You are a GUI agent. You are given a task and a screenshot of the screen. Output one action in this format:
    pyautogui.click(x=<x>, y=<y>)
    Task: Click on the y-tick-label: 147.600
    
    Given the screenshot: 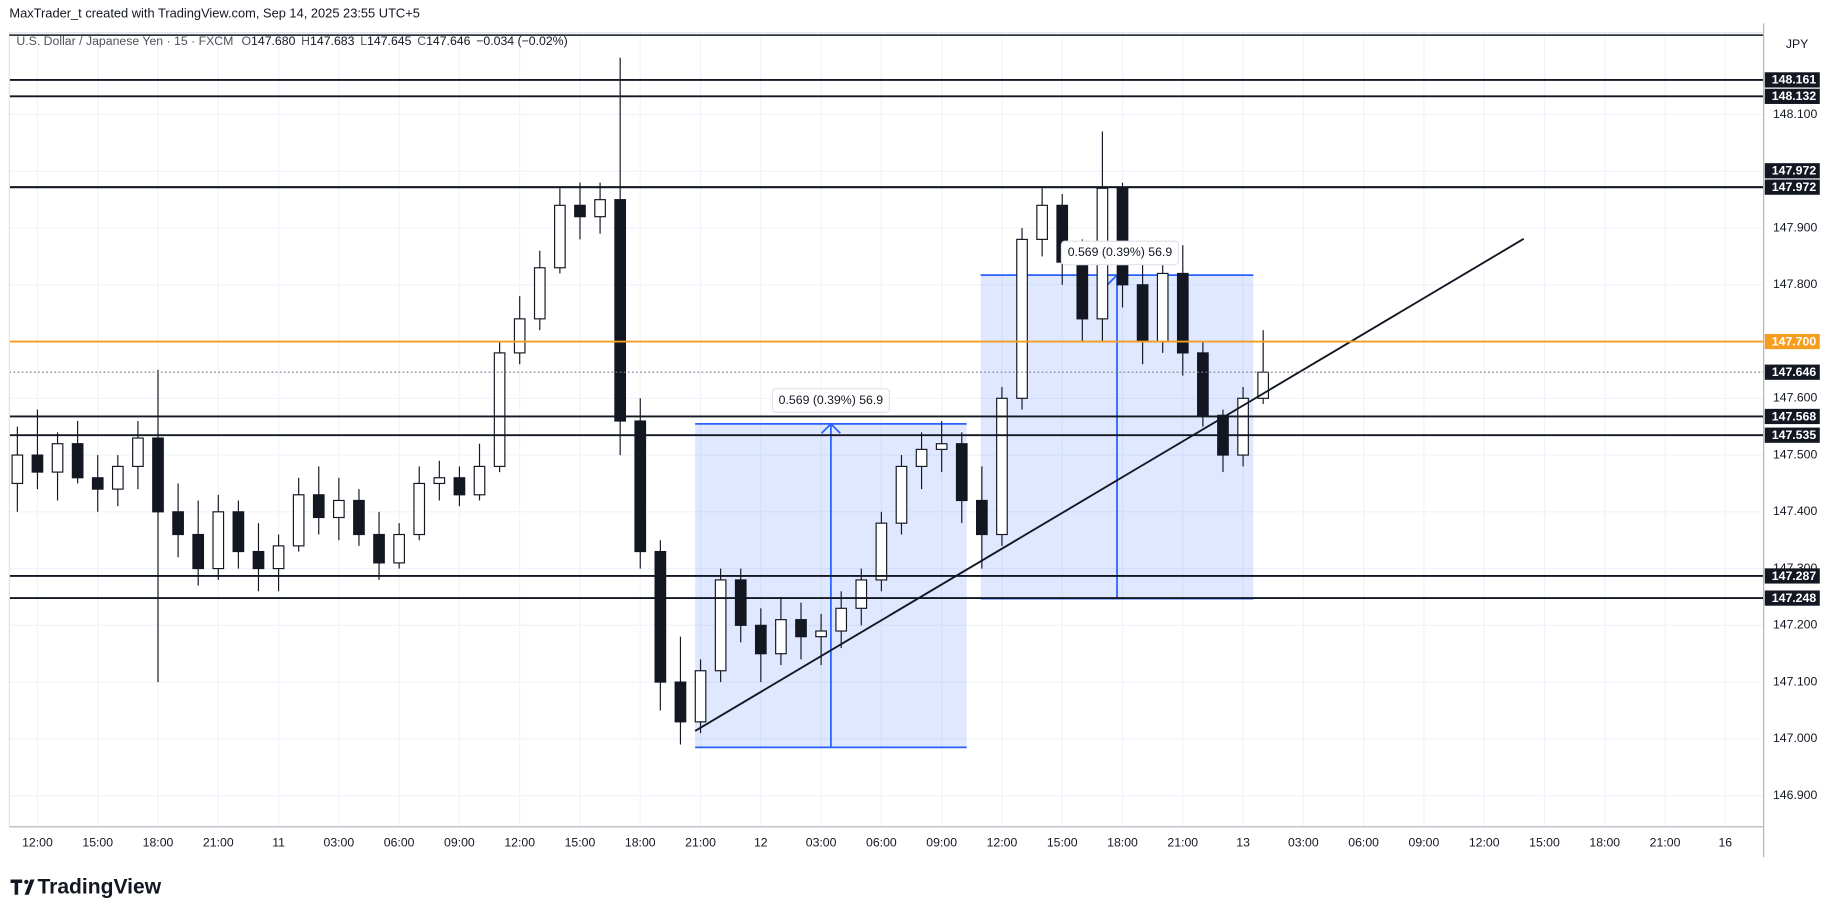 What is the action you would take?
    pyautogui.click(x=1795, y=398)
    